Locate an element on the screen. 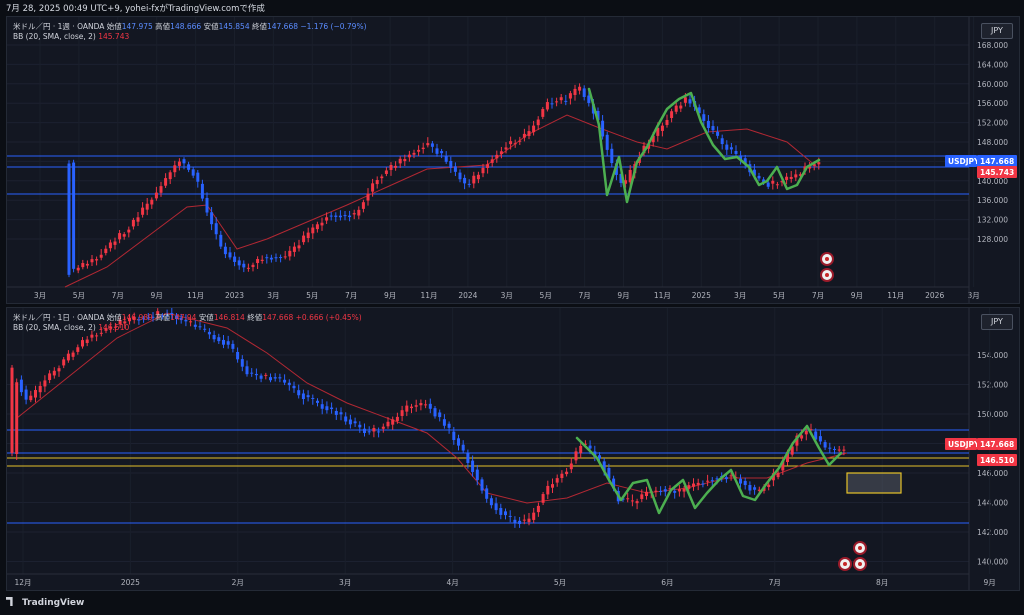 The image size is (1024, 615). tradingview-logo: TradingView is located at coordinates (45, 602).